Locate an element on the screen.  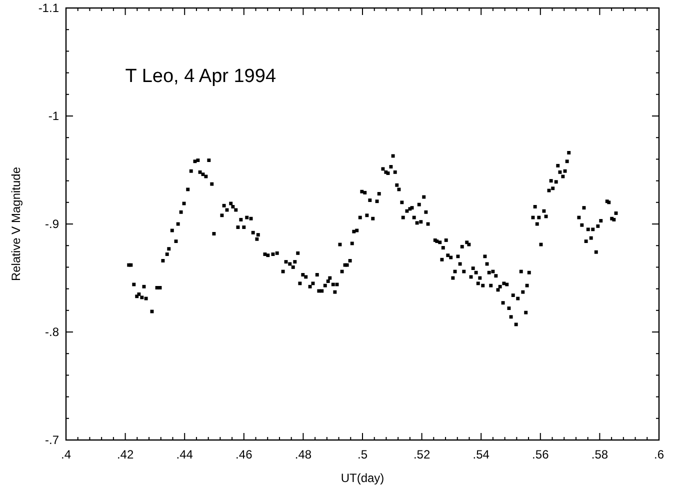
x-axis-title: UT(day) is located at coordinates (362, 478).